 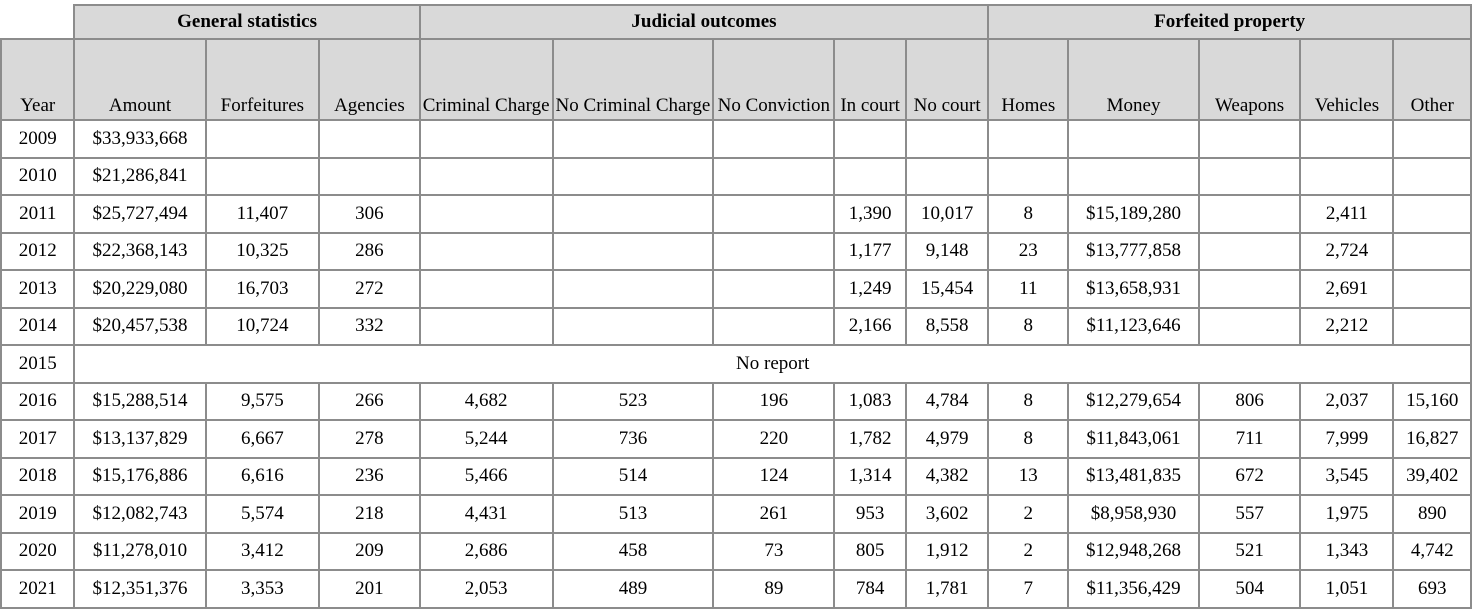 I want to click on table-cell: 2010, so click(x=38, y=176).